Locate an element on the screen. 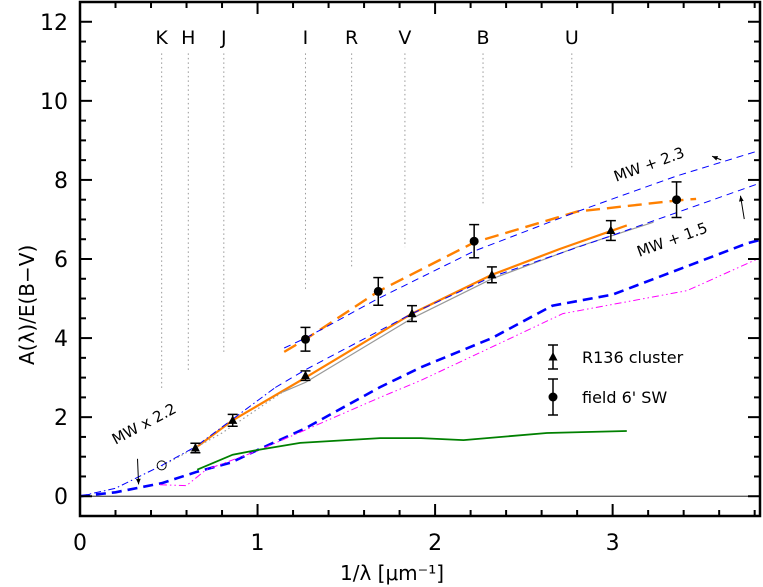 This screenshot has height=587, width=763. x-tick-label: 2 is located at coordinates (435, 543).